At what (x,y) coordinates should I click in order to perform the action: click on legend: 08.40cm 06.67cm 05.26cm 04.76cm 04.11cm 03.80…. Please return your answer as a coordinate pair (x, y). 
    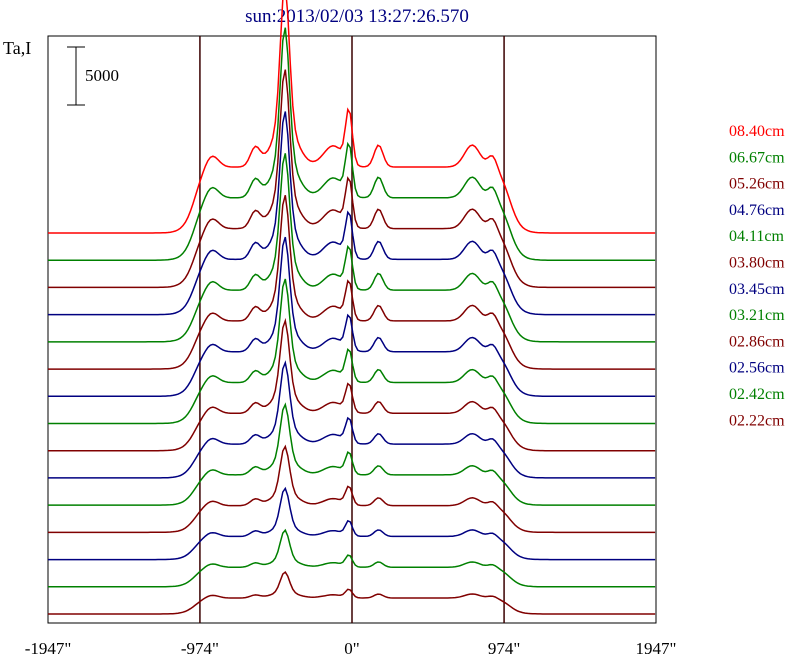
    Looking at the image, I should click on (757, 276).